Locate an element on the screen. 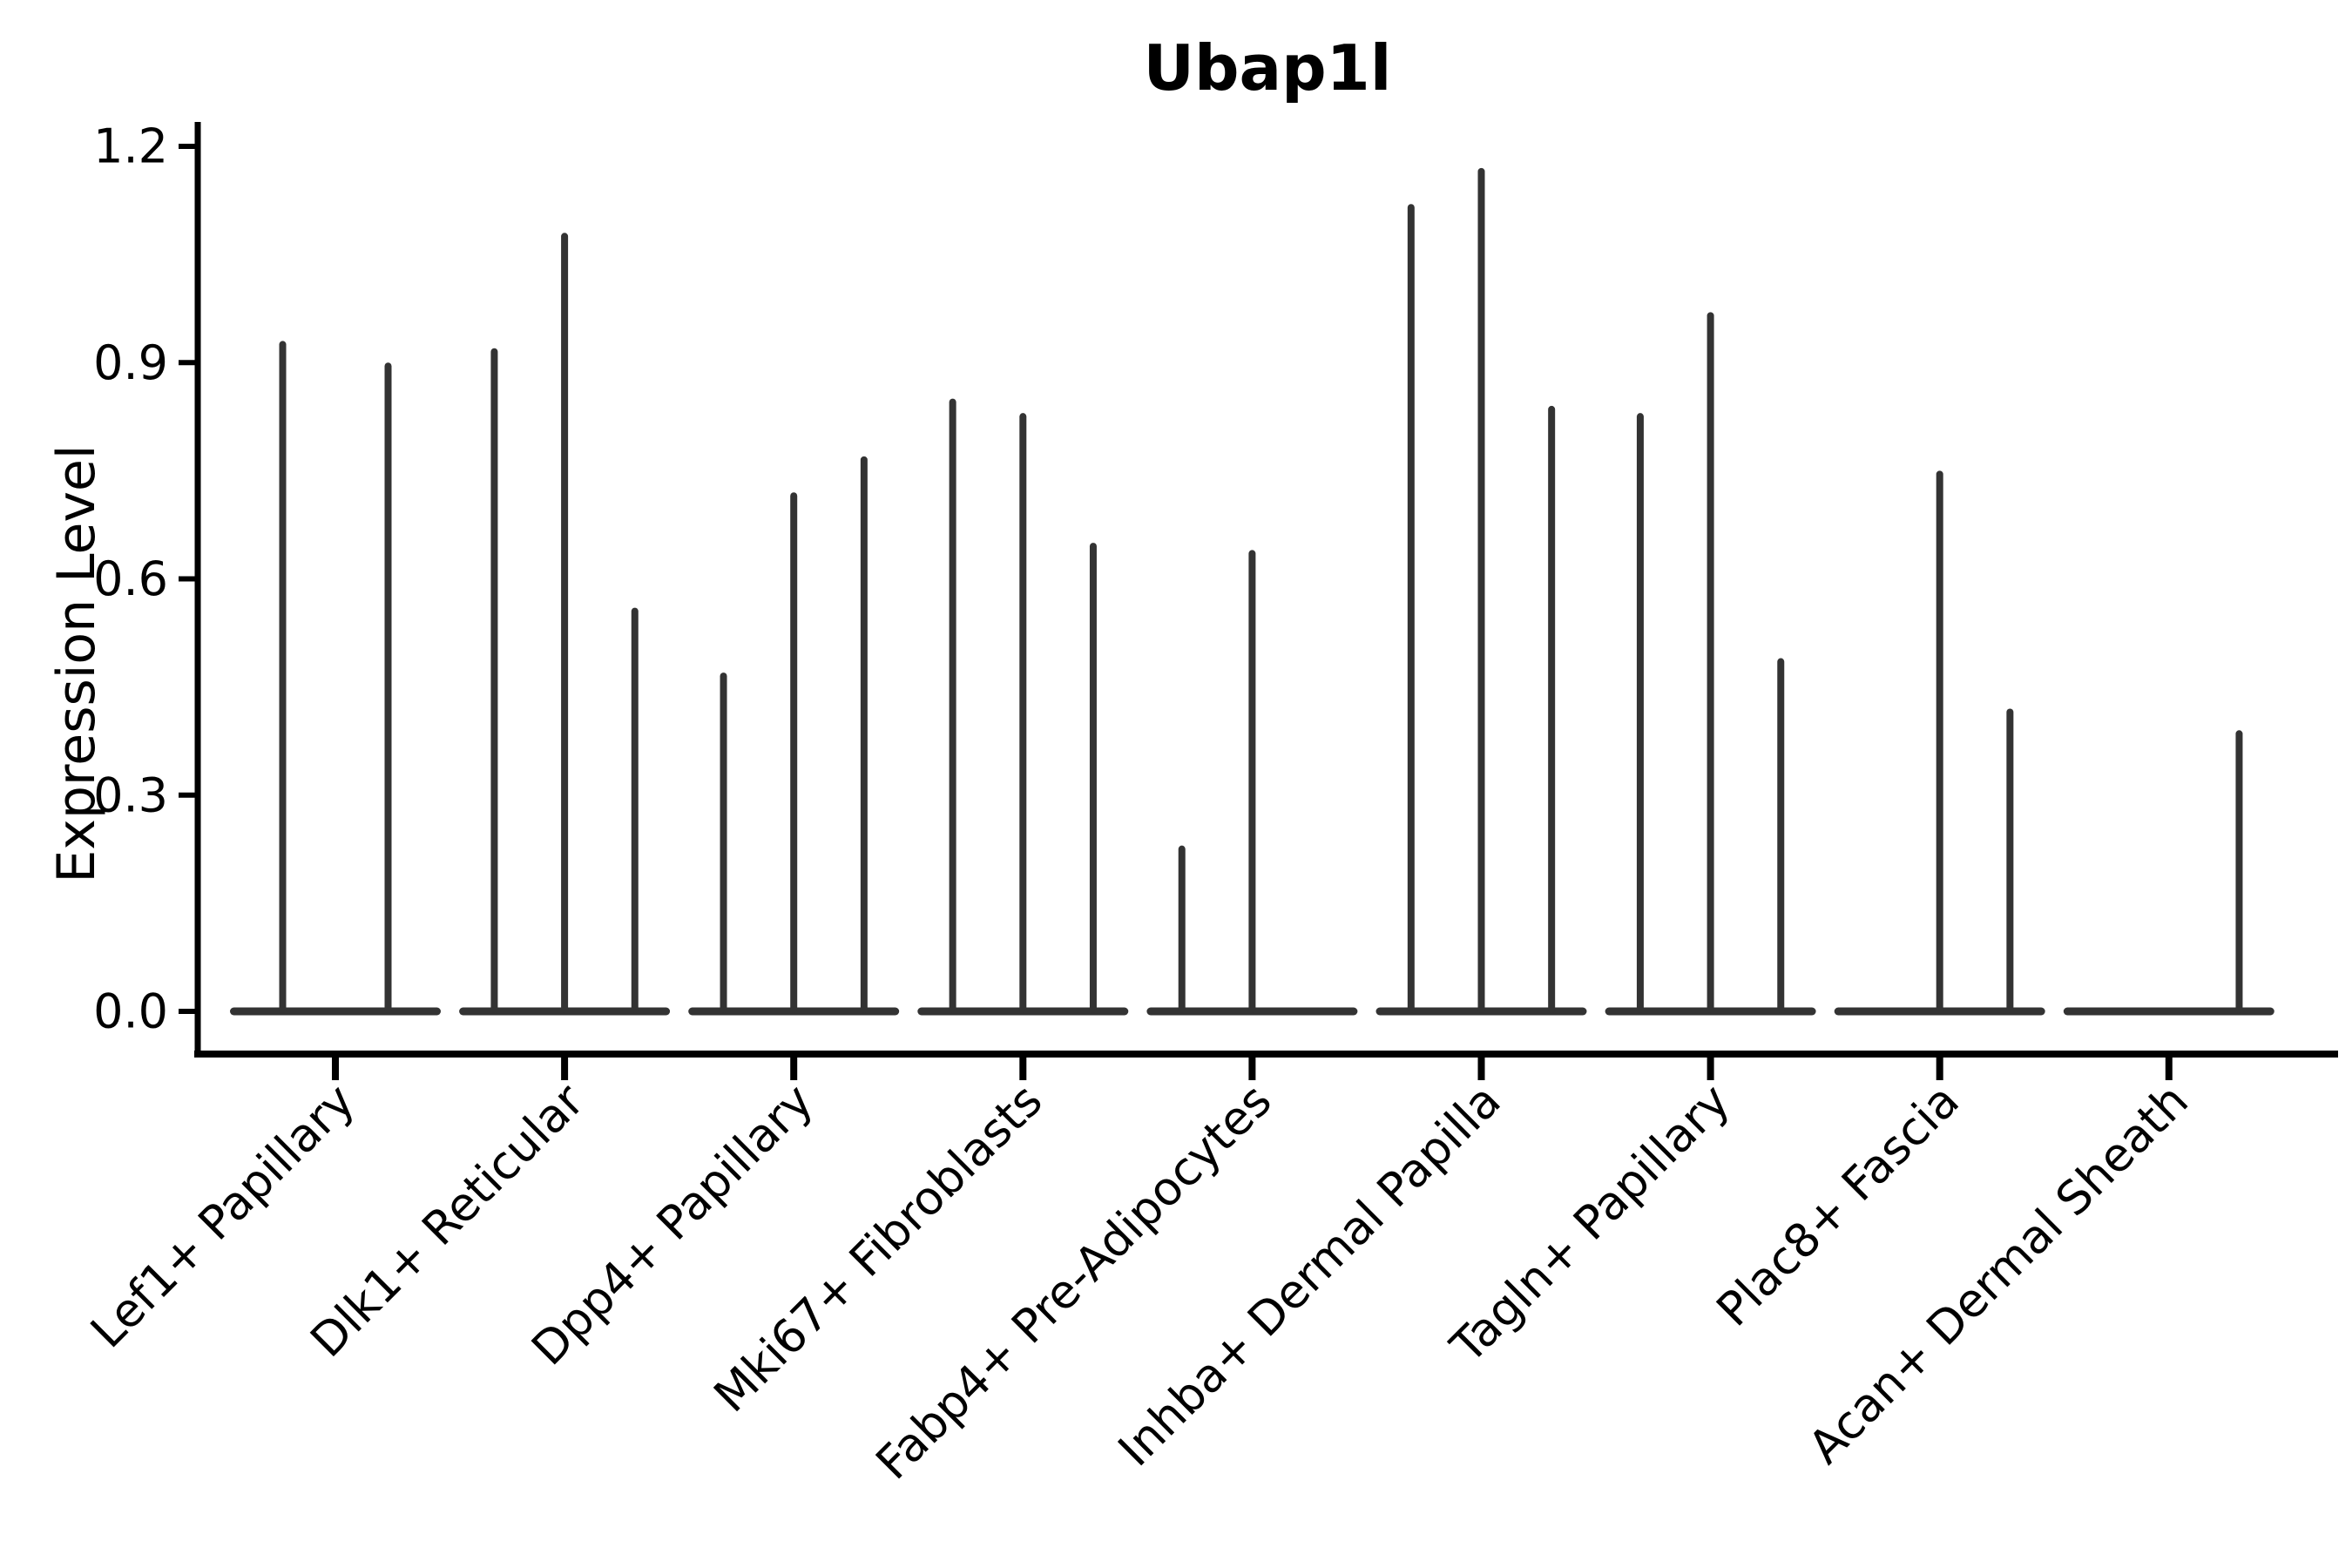 The width and height of the screenshot is (2352, 1568). y-tick-label: 0.9 is located at coordinates (130, 362).